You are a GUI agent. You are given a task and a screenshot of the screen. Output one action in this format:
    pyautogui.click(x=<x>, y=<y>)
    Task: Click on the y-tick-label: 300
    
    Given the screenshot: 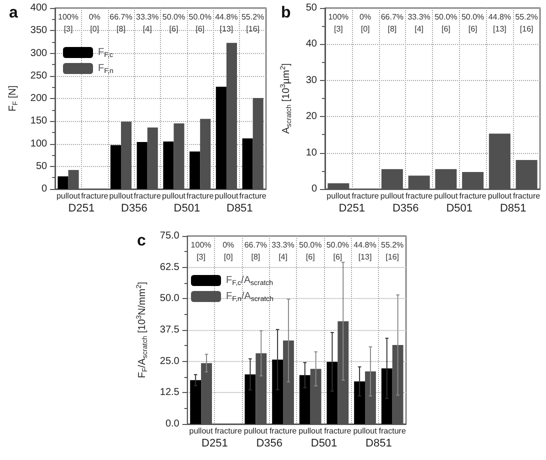 What is the action you would take?
    pyautogui.click(x=39, y=53)
    